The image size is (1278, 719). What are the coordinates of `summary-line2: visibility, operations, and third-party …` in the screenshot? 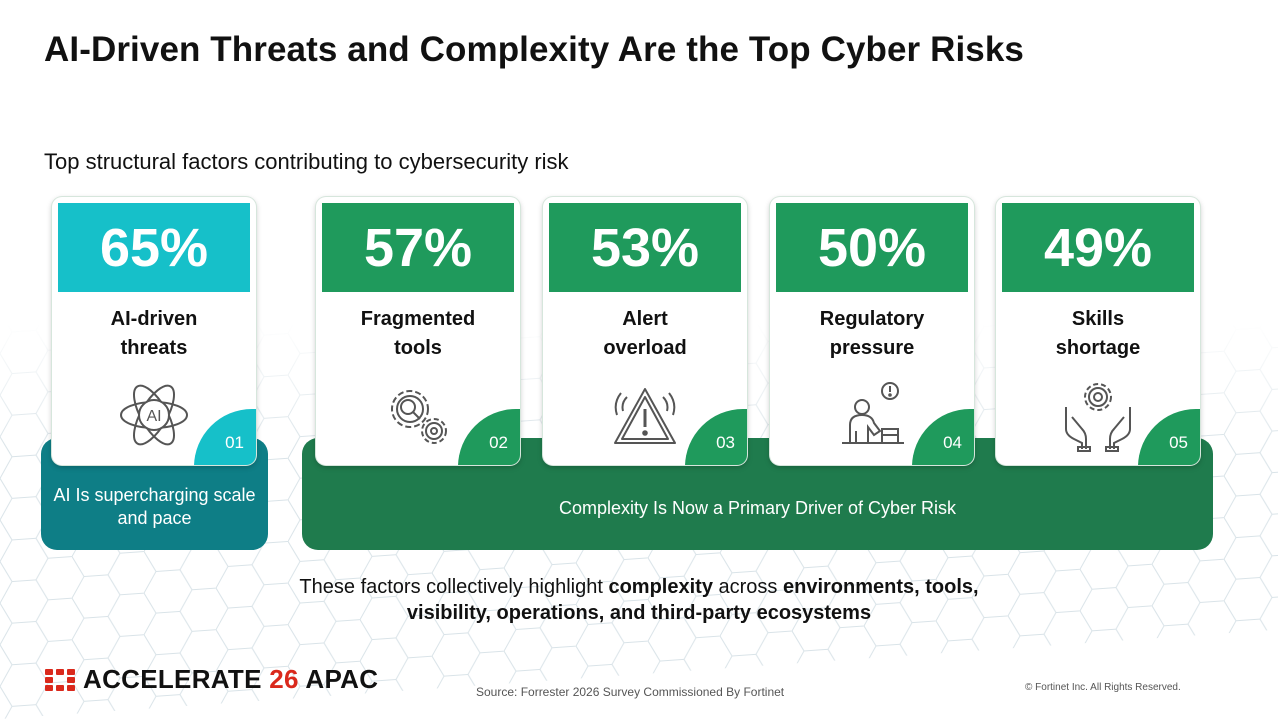 It's located at (638, 613).